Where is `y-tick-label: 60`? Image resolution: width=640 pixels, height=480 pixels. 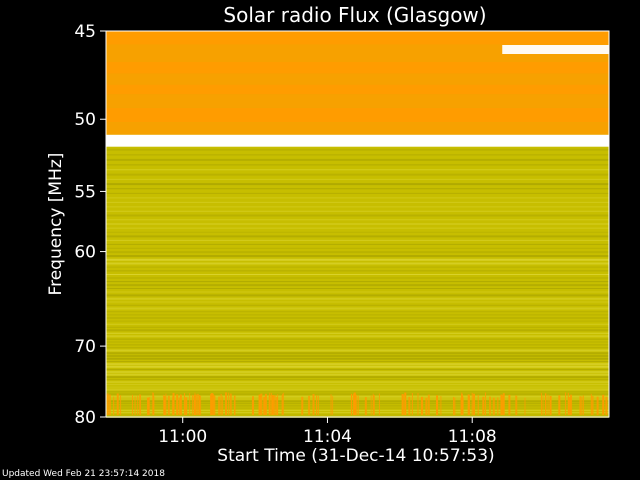
y-tick-label: 60 is located at coordinates (85, 253).